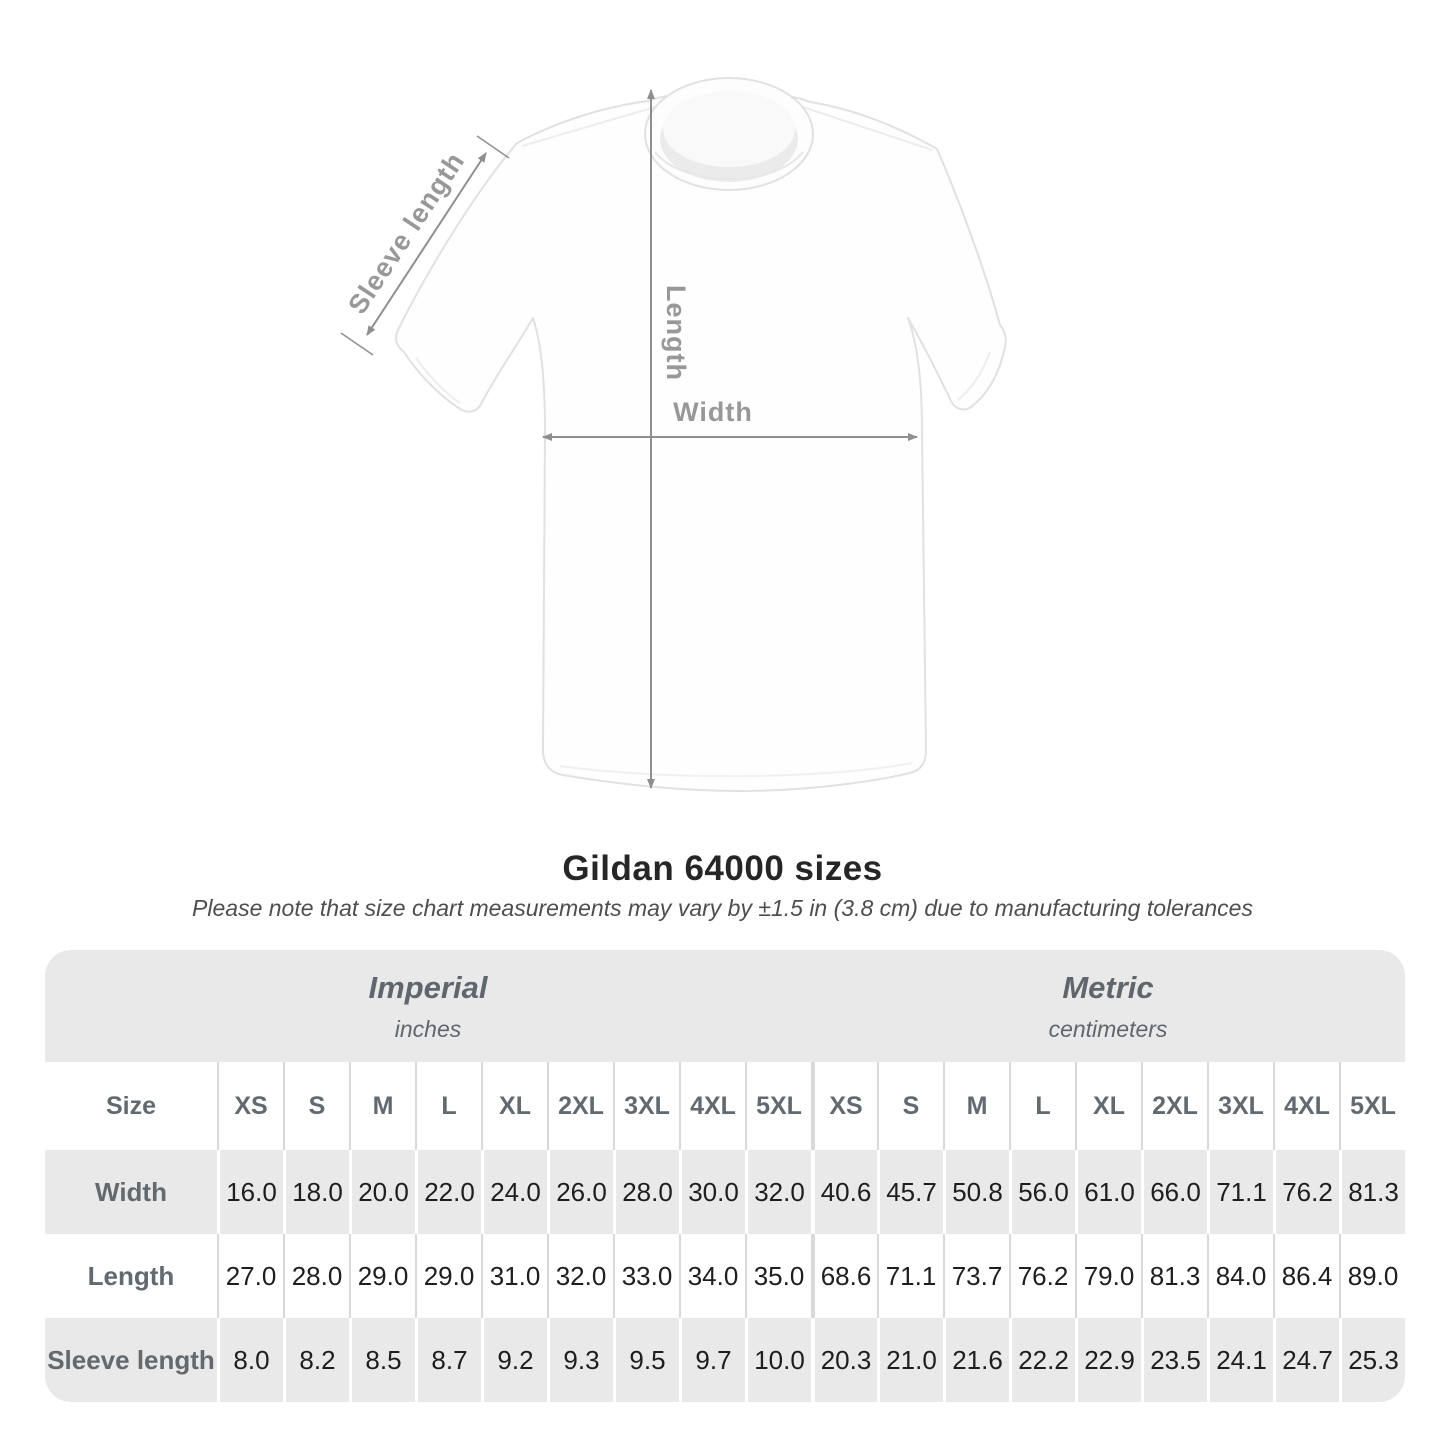 This screenshot has width=1445, height=1445. Describe the element at coordinates (448, 1360) in the screenshot. I see `cell-sleeve-length-imperial-l: 8.7` at that location.